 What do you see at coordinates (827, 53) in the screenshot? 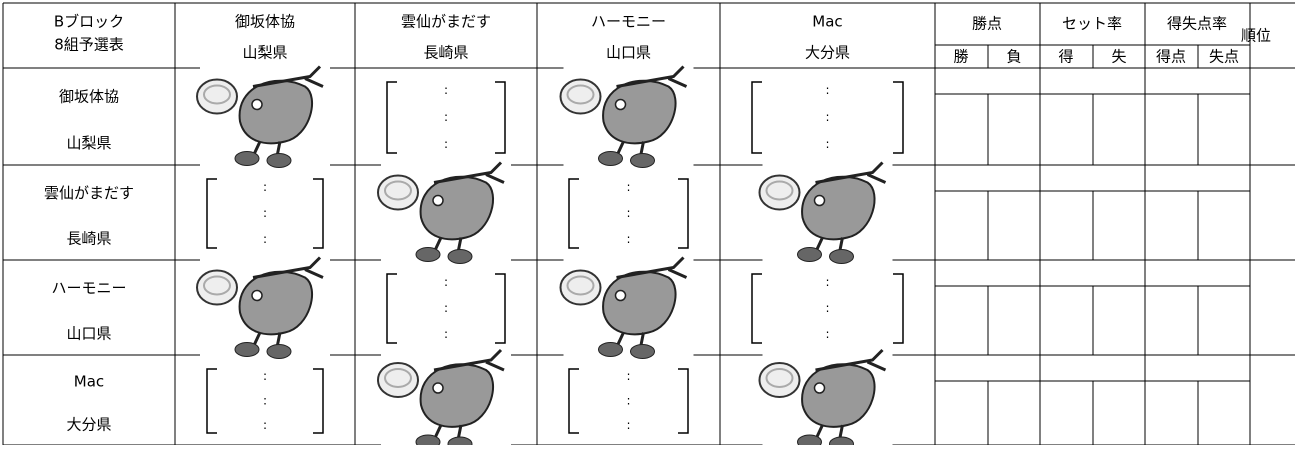
I see `column-team-pref: 大分県` at bounding box center [827, 53].